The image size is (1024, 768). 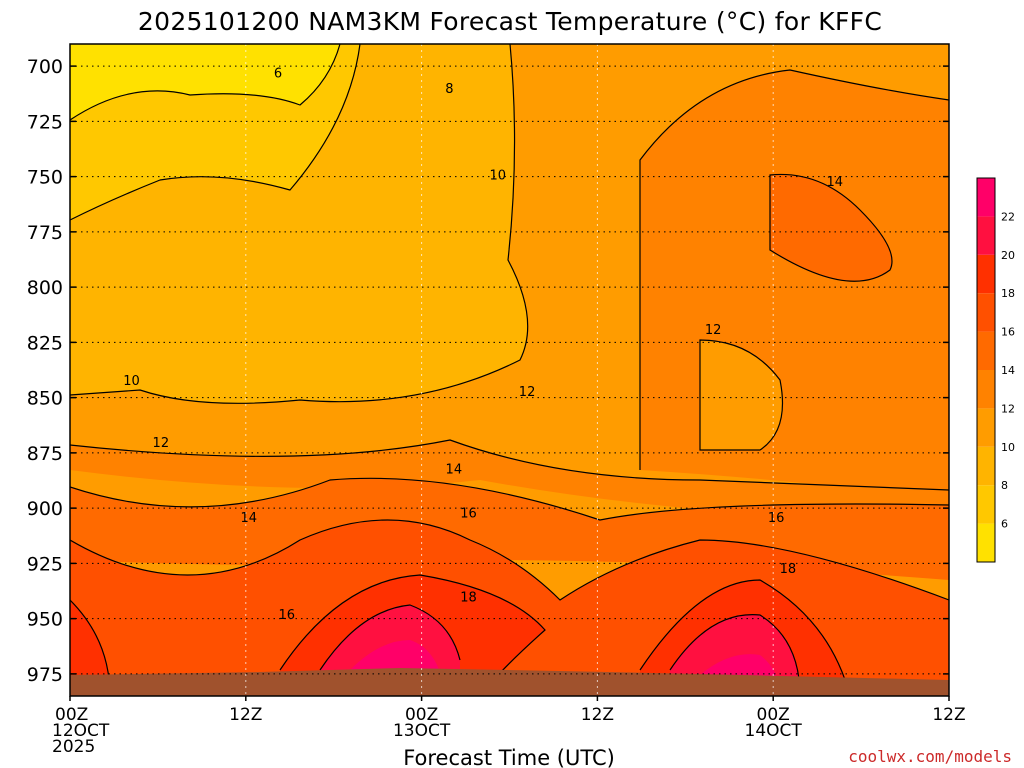 What do you see at coordinates (1008, 332) in the screenshot?
I see `colorbar-tick-label: 16` at bounding box center [1008, 332].